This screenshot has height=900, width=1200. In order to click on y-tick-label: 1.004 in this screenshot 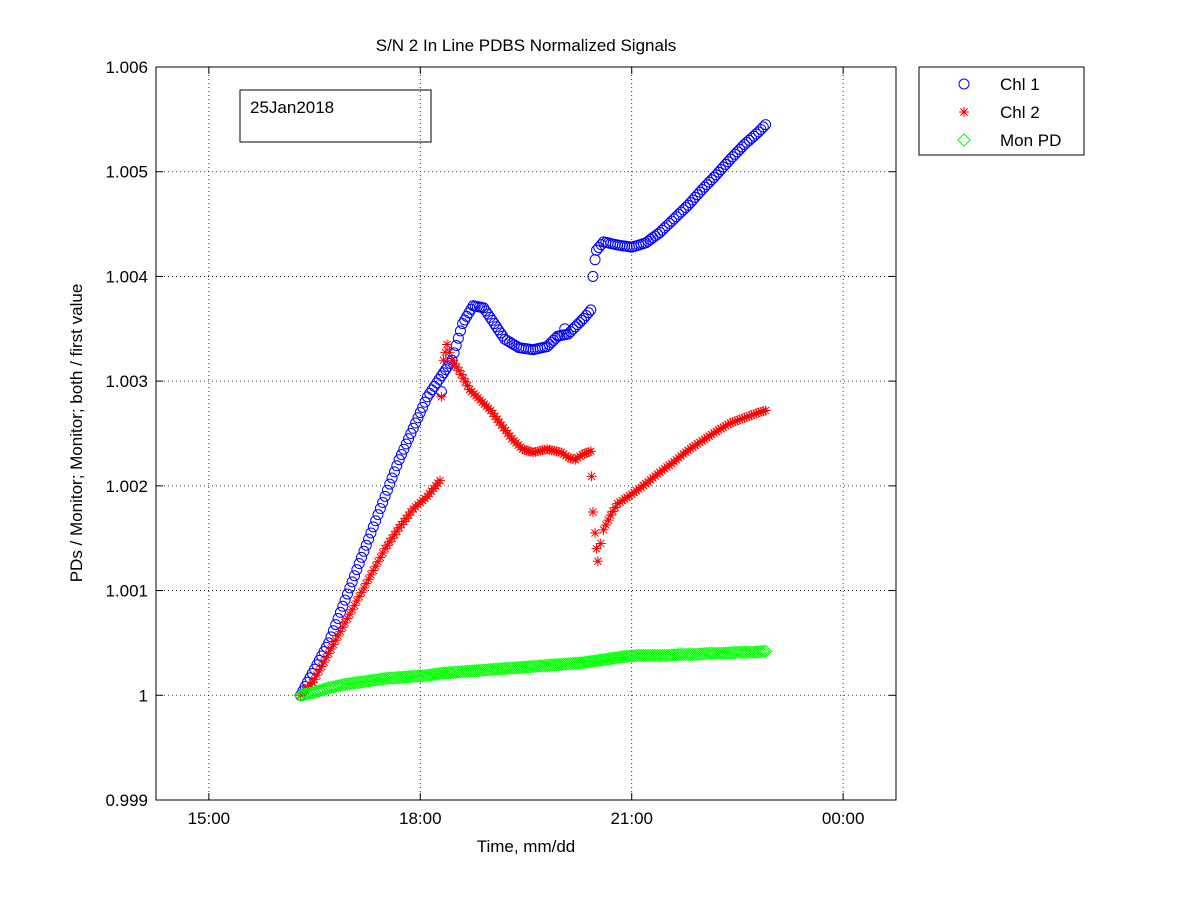, I will do `click(126, 276)`.